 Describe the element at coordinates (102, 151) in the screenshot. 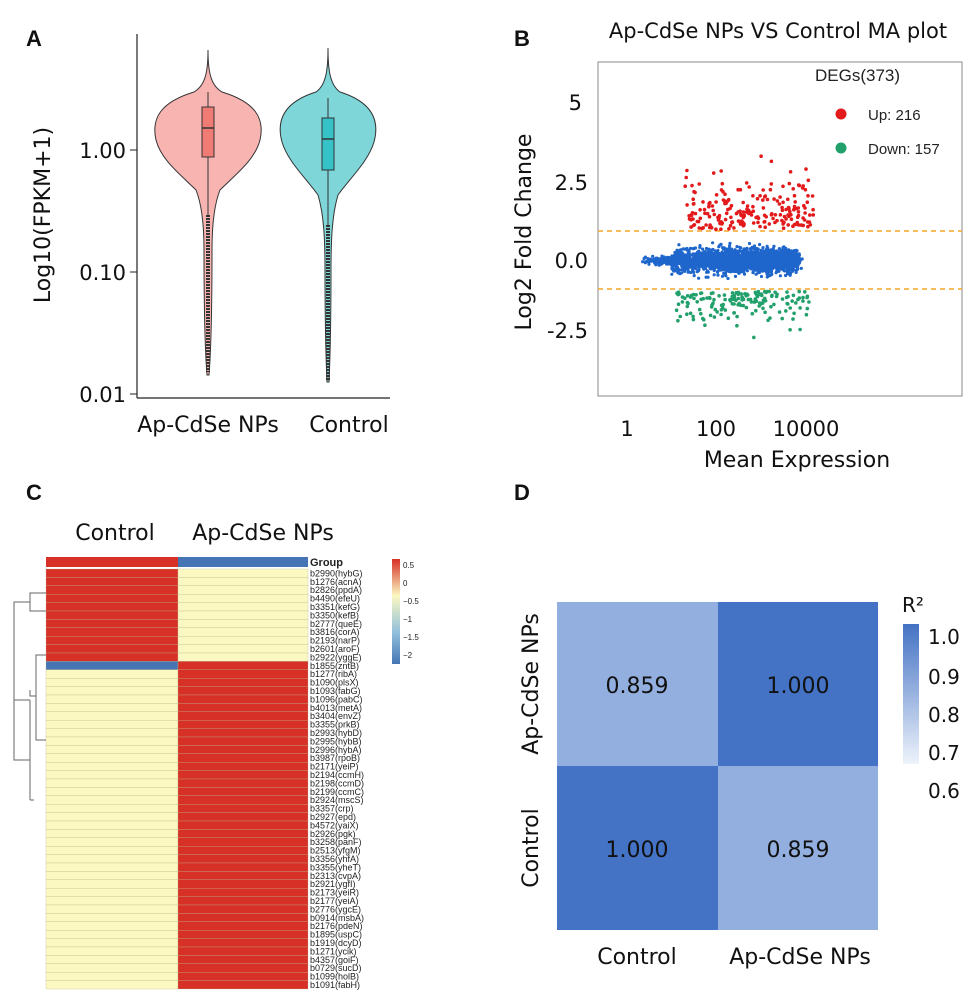

I see `y-tick-label: 1.00` at that location.